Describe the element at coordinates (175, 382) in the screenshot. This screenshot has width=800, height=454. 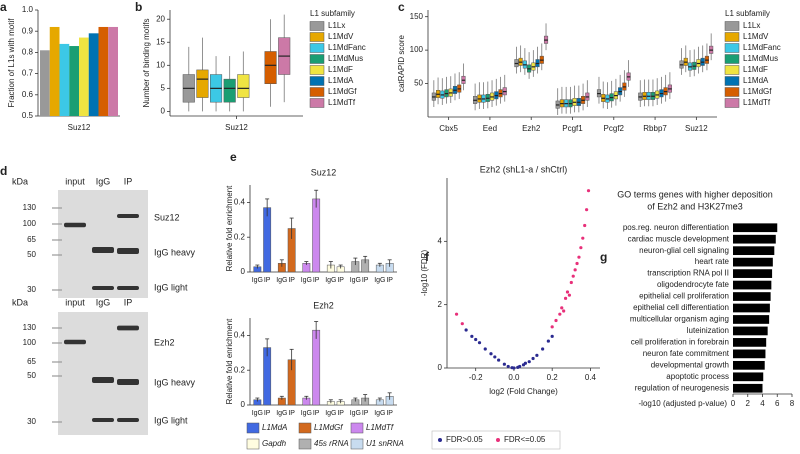
I see `band-label: IgG heavy` at that location.